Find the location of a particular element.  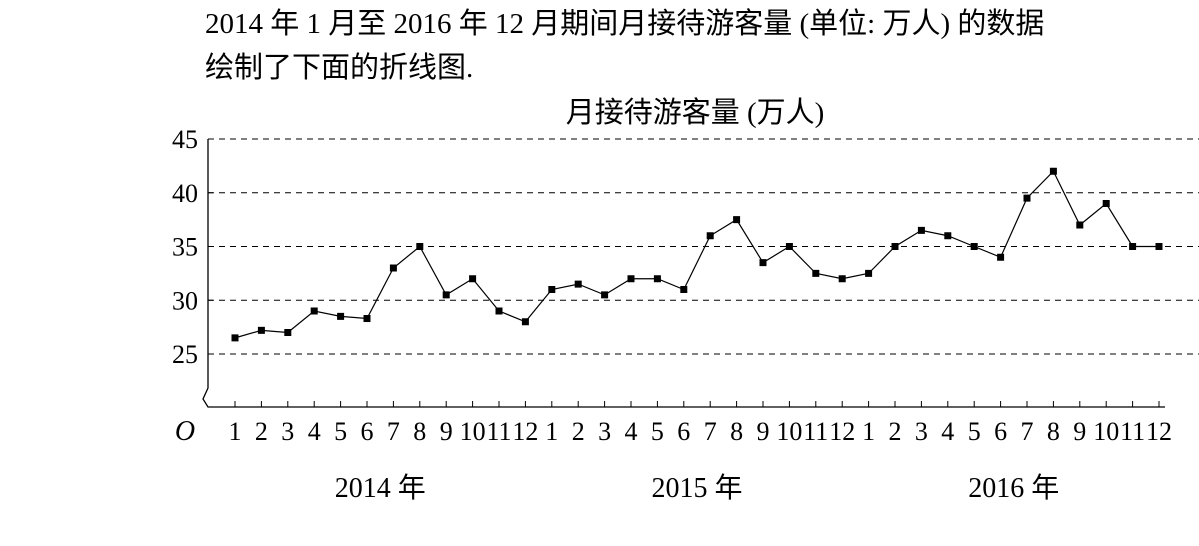

year-label: 2016 年 is located at coordinates (1013, 488).